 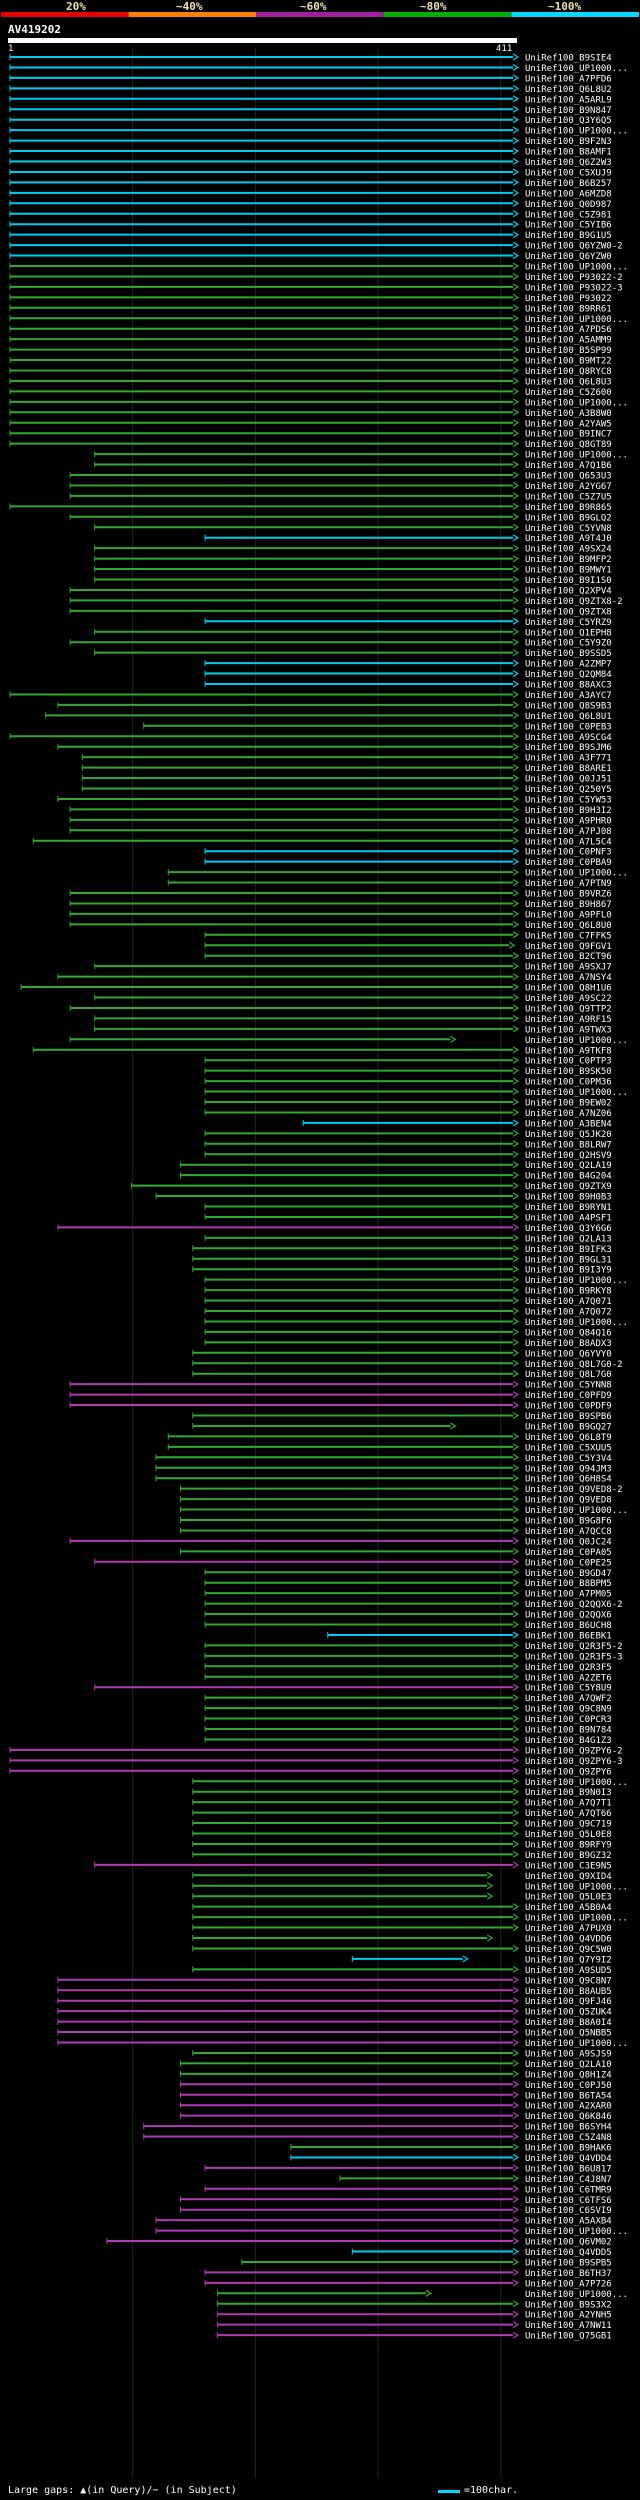 What do you see at coordinates (574, 1647) in the screenshot?
I see `hit-label: UniRef100_Q2R3F5-2` at bounding box center [574, 1647].